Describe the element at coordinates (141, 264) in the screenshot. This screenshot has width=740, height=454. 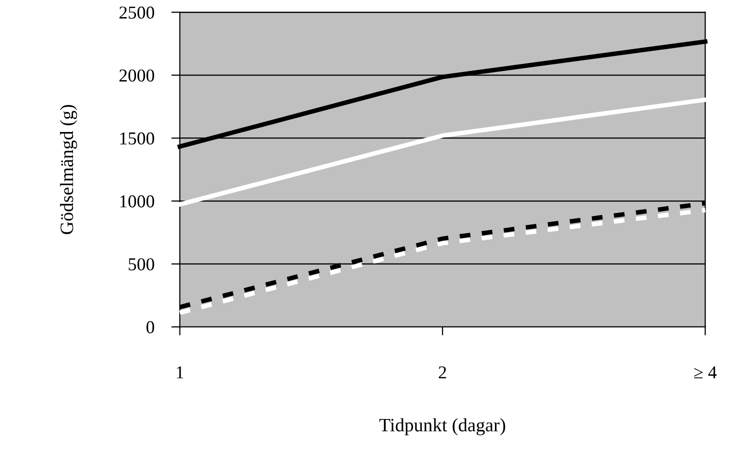
I see `y-tick-label: 500` at that location.